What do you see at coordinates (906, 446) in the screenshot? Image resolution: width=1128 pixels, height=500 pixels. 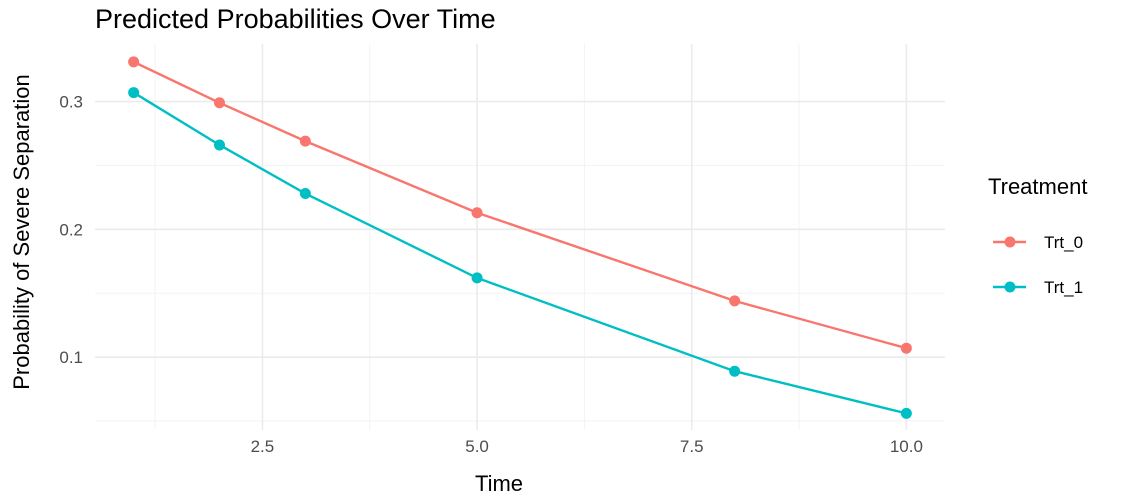 I see `x-tick-label: 10.0` at bounding box center [906, 446].